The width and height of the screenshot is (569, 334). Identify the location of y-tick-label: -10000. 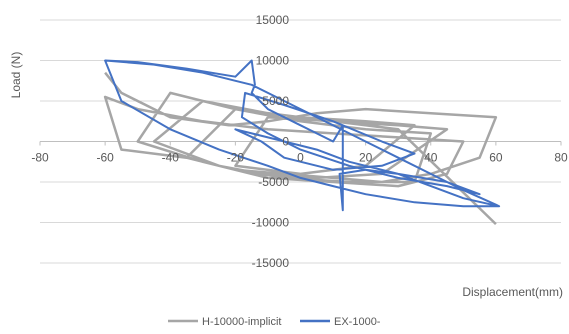
(271, 223).